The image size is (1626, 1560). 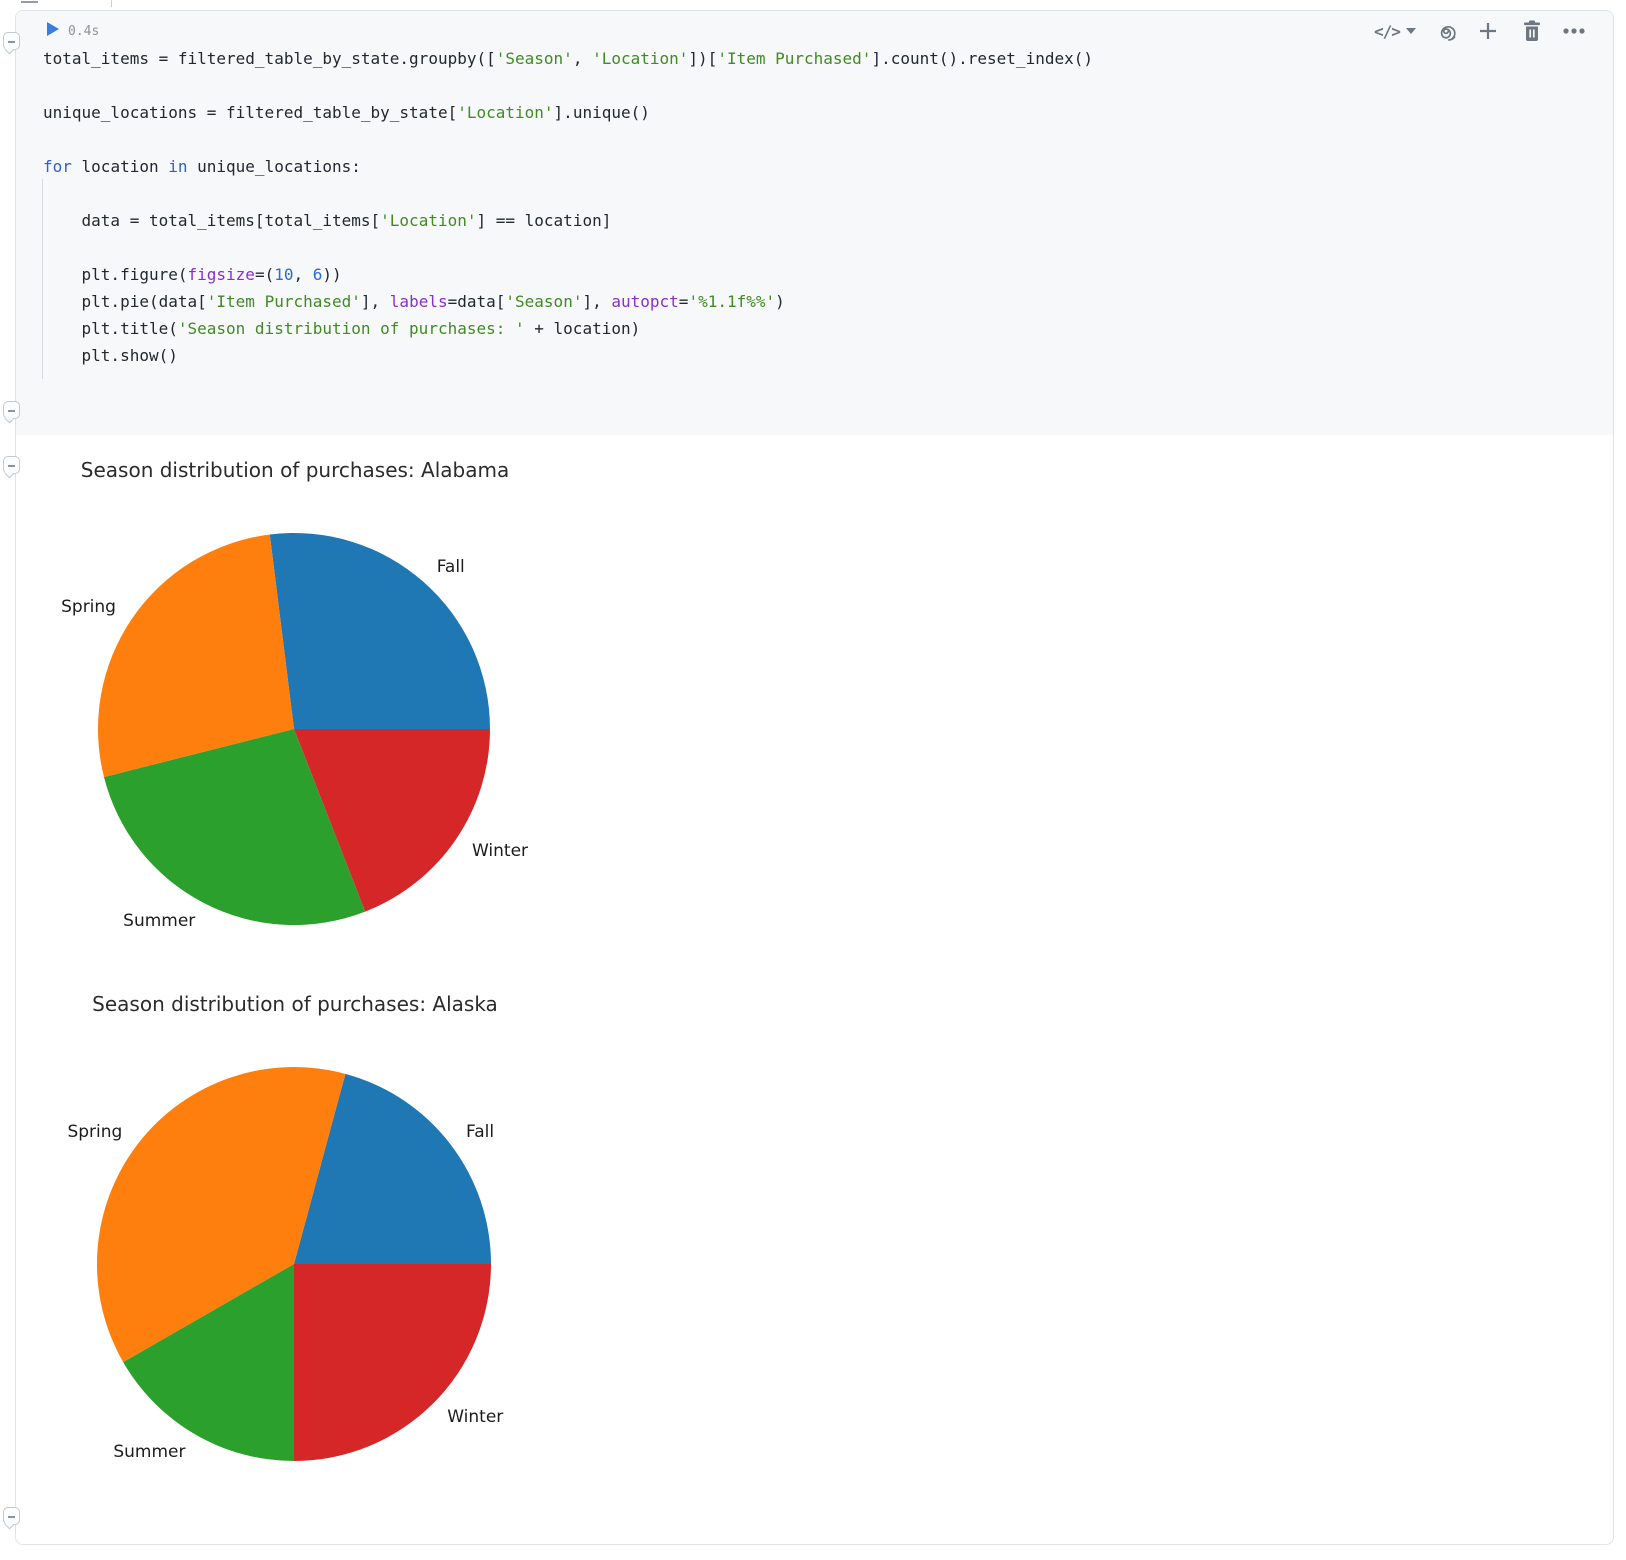 I want to click on plus-icon, so click(x=1488, y=31).